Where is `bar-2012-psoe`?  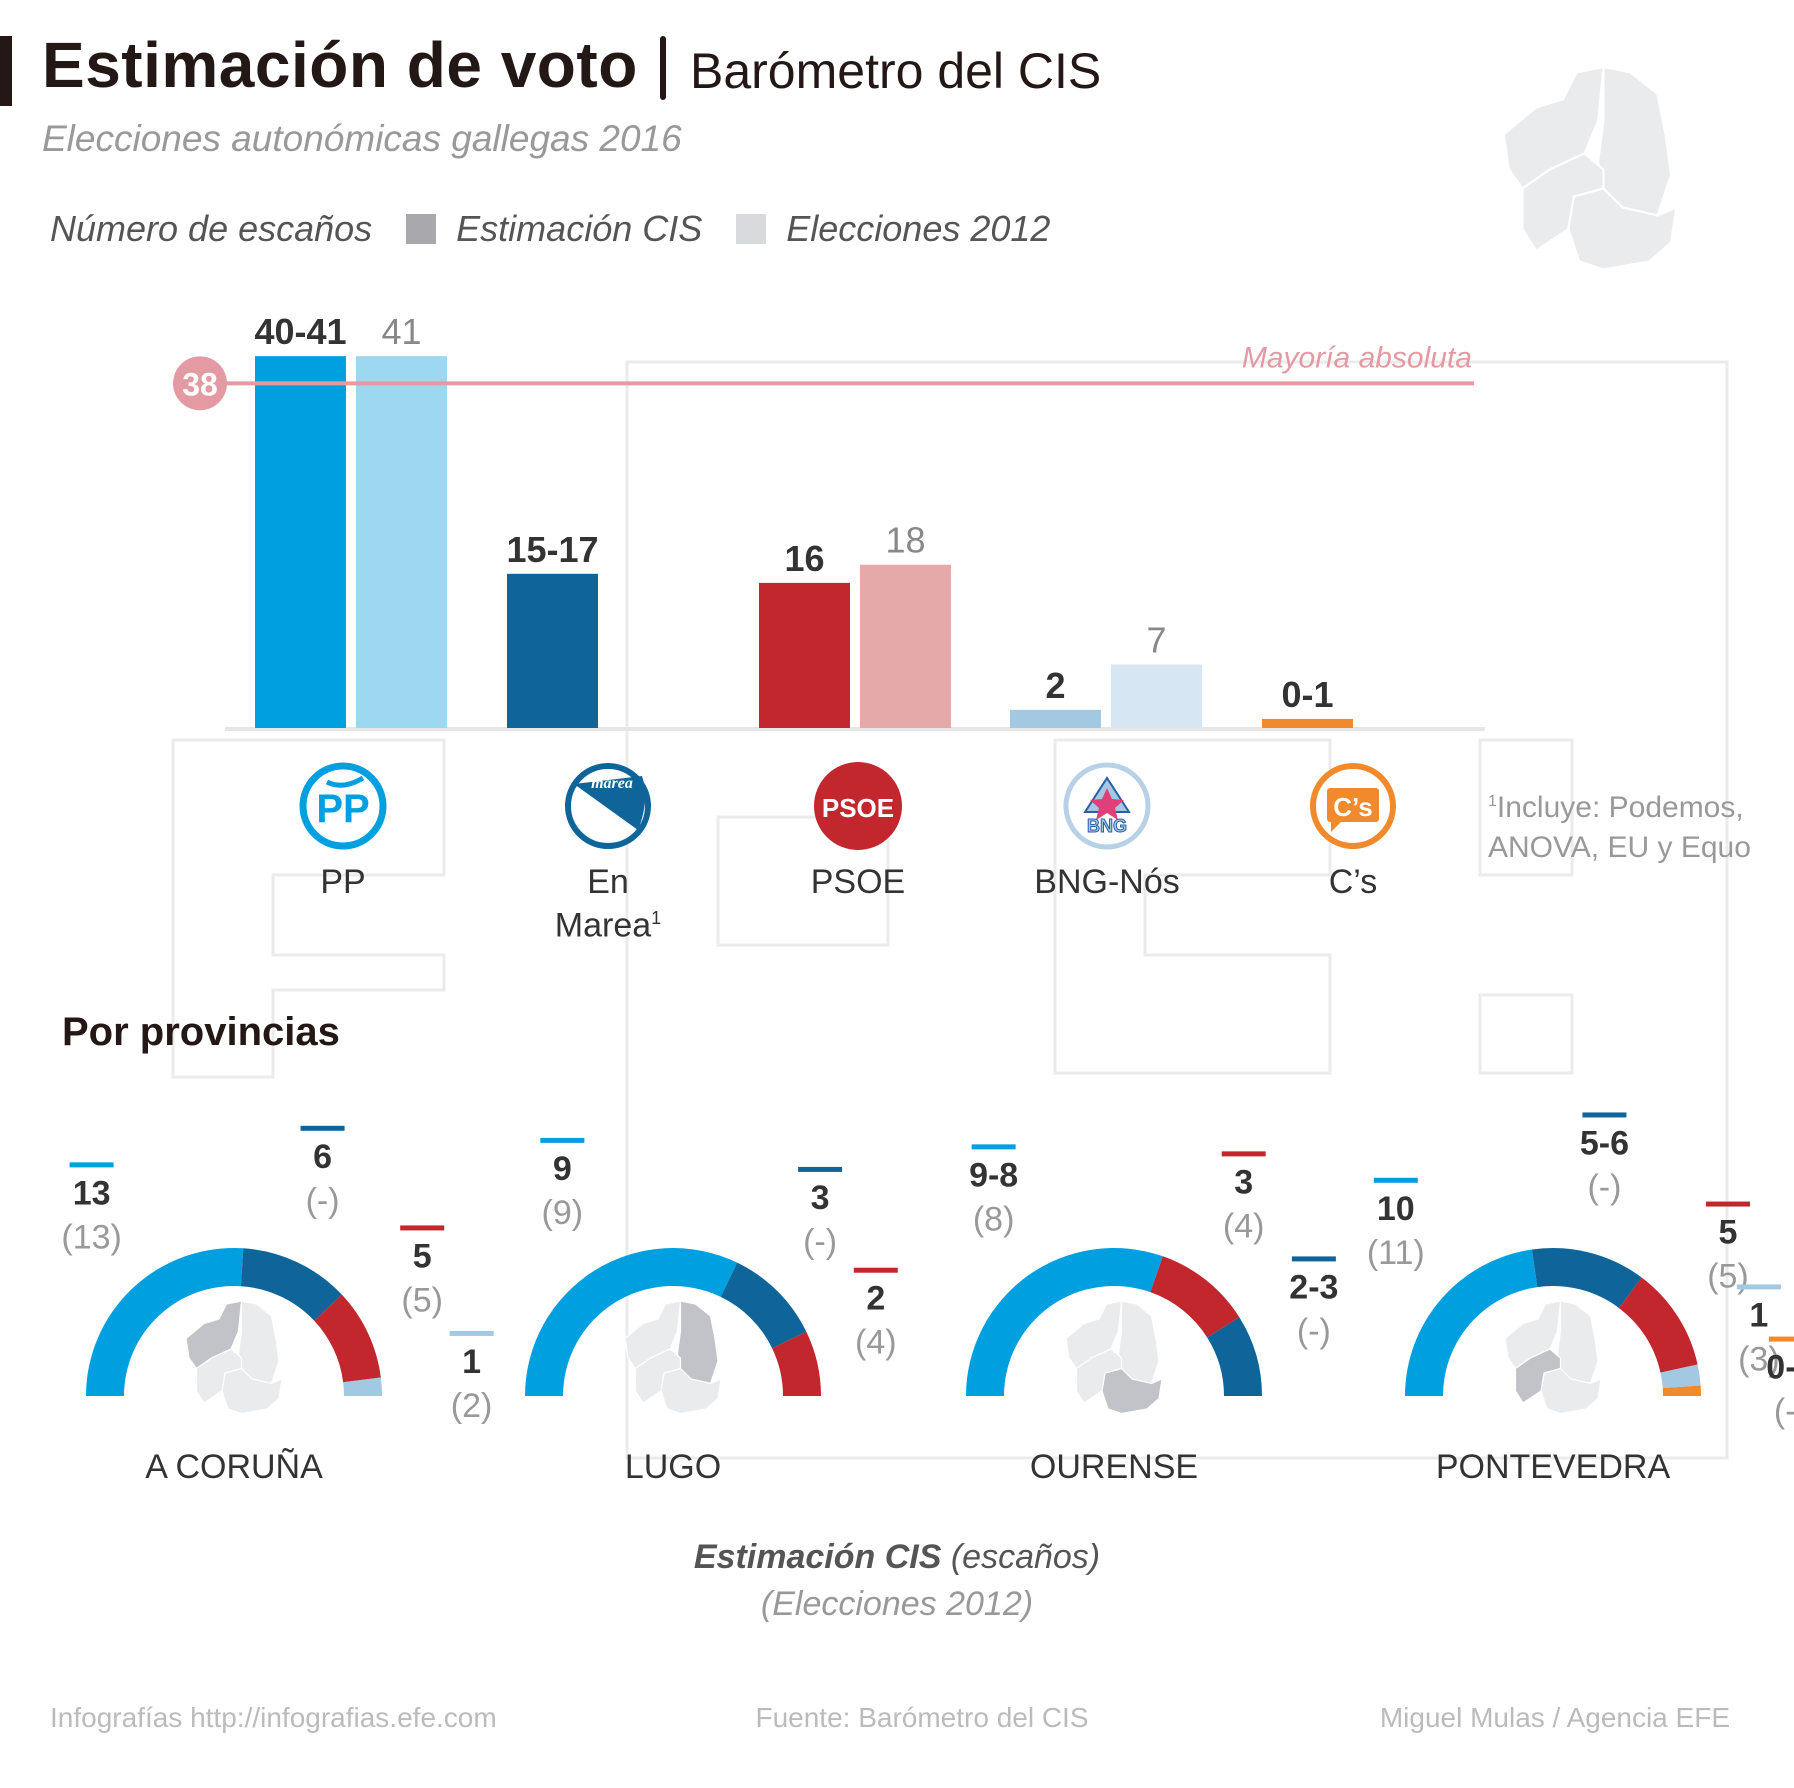
bar-2012-psoe is located at coordinates (905, 646).